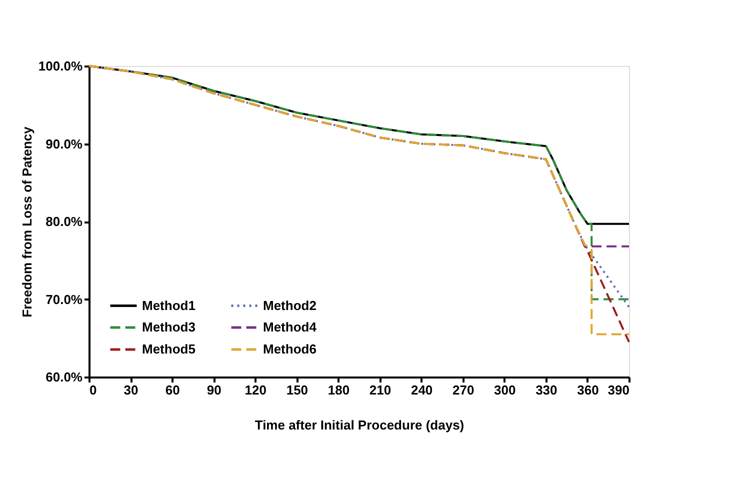 The image size is (753, 480). Describe the element at coordinates (619, 390) in the screenshot. I see `x-tick-label: 390` at that location.